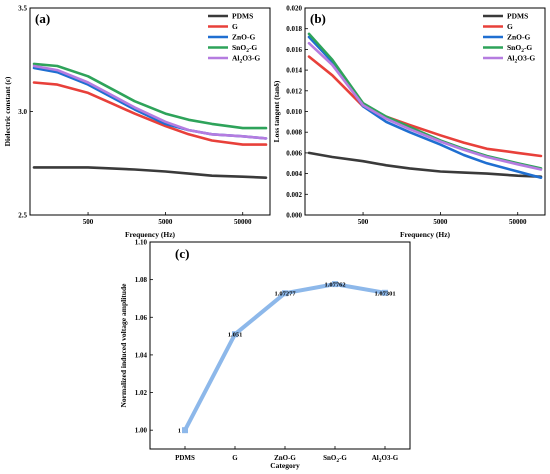 The width and height of the screenshot is (550, 474). Describe the element at coordinates (22, 9) in the screenshot. I see `y-tick-label: 3.5` at that location.